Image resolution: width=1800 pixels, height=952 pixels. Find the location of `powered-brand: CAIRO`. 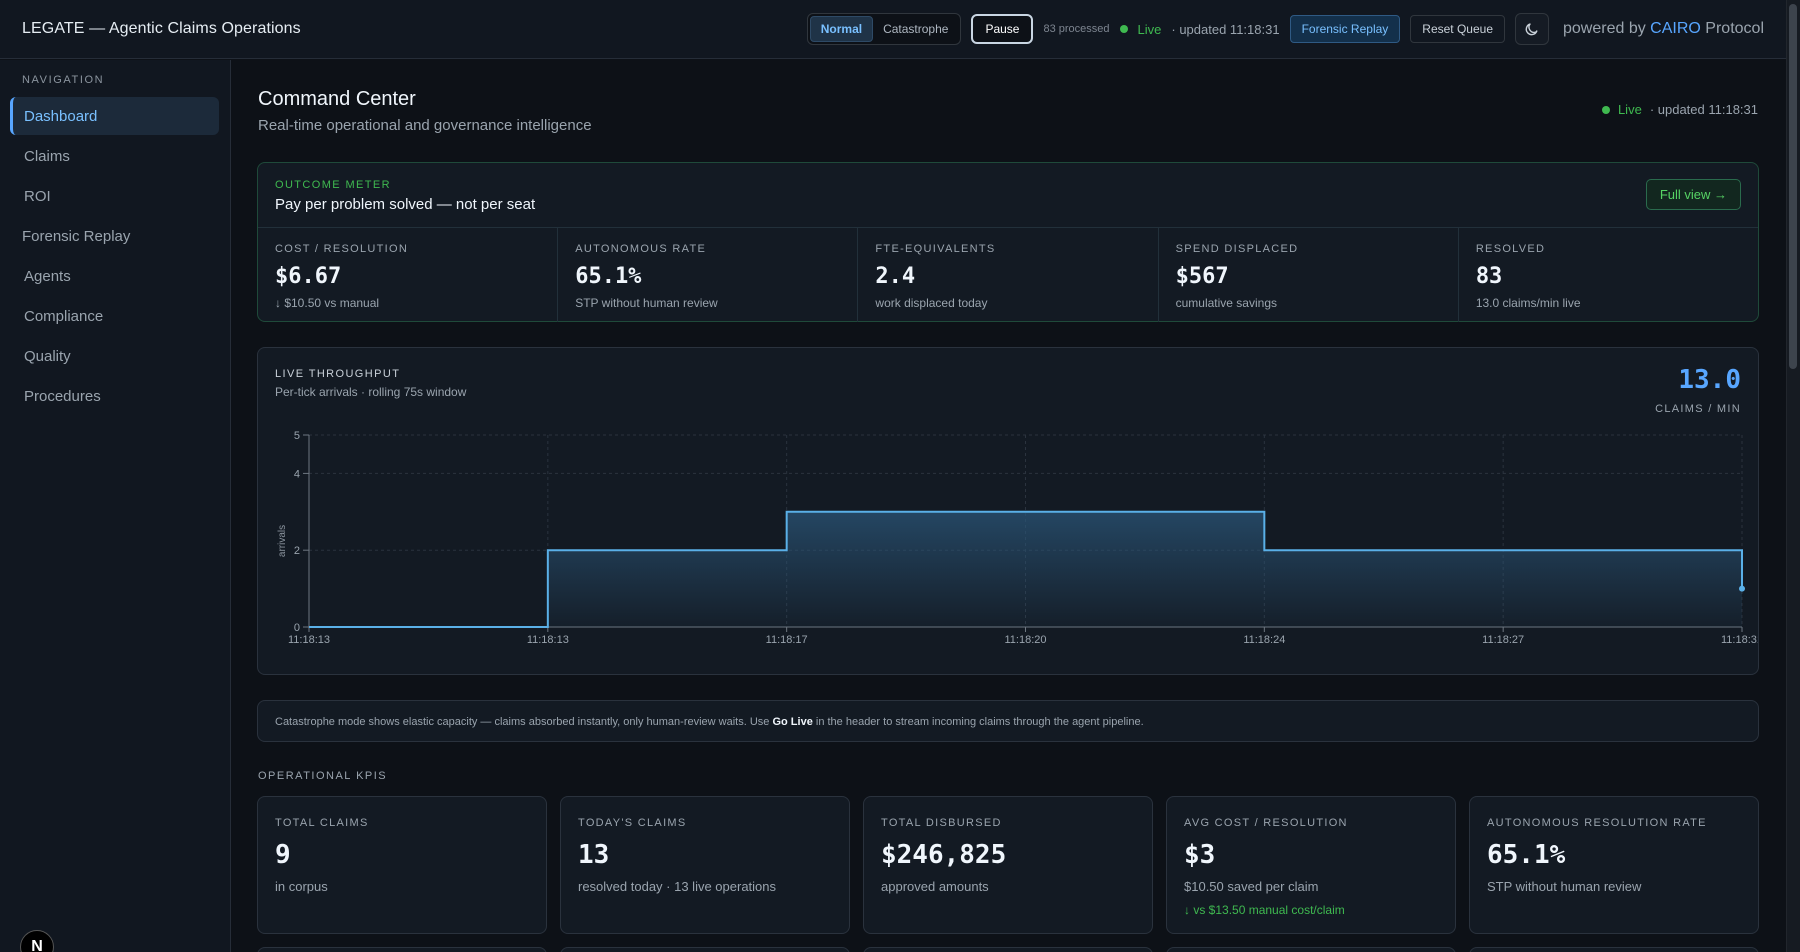

powered-brand: CAIRO is located at coordinates (1675, 28).